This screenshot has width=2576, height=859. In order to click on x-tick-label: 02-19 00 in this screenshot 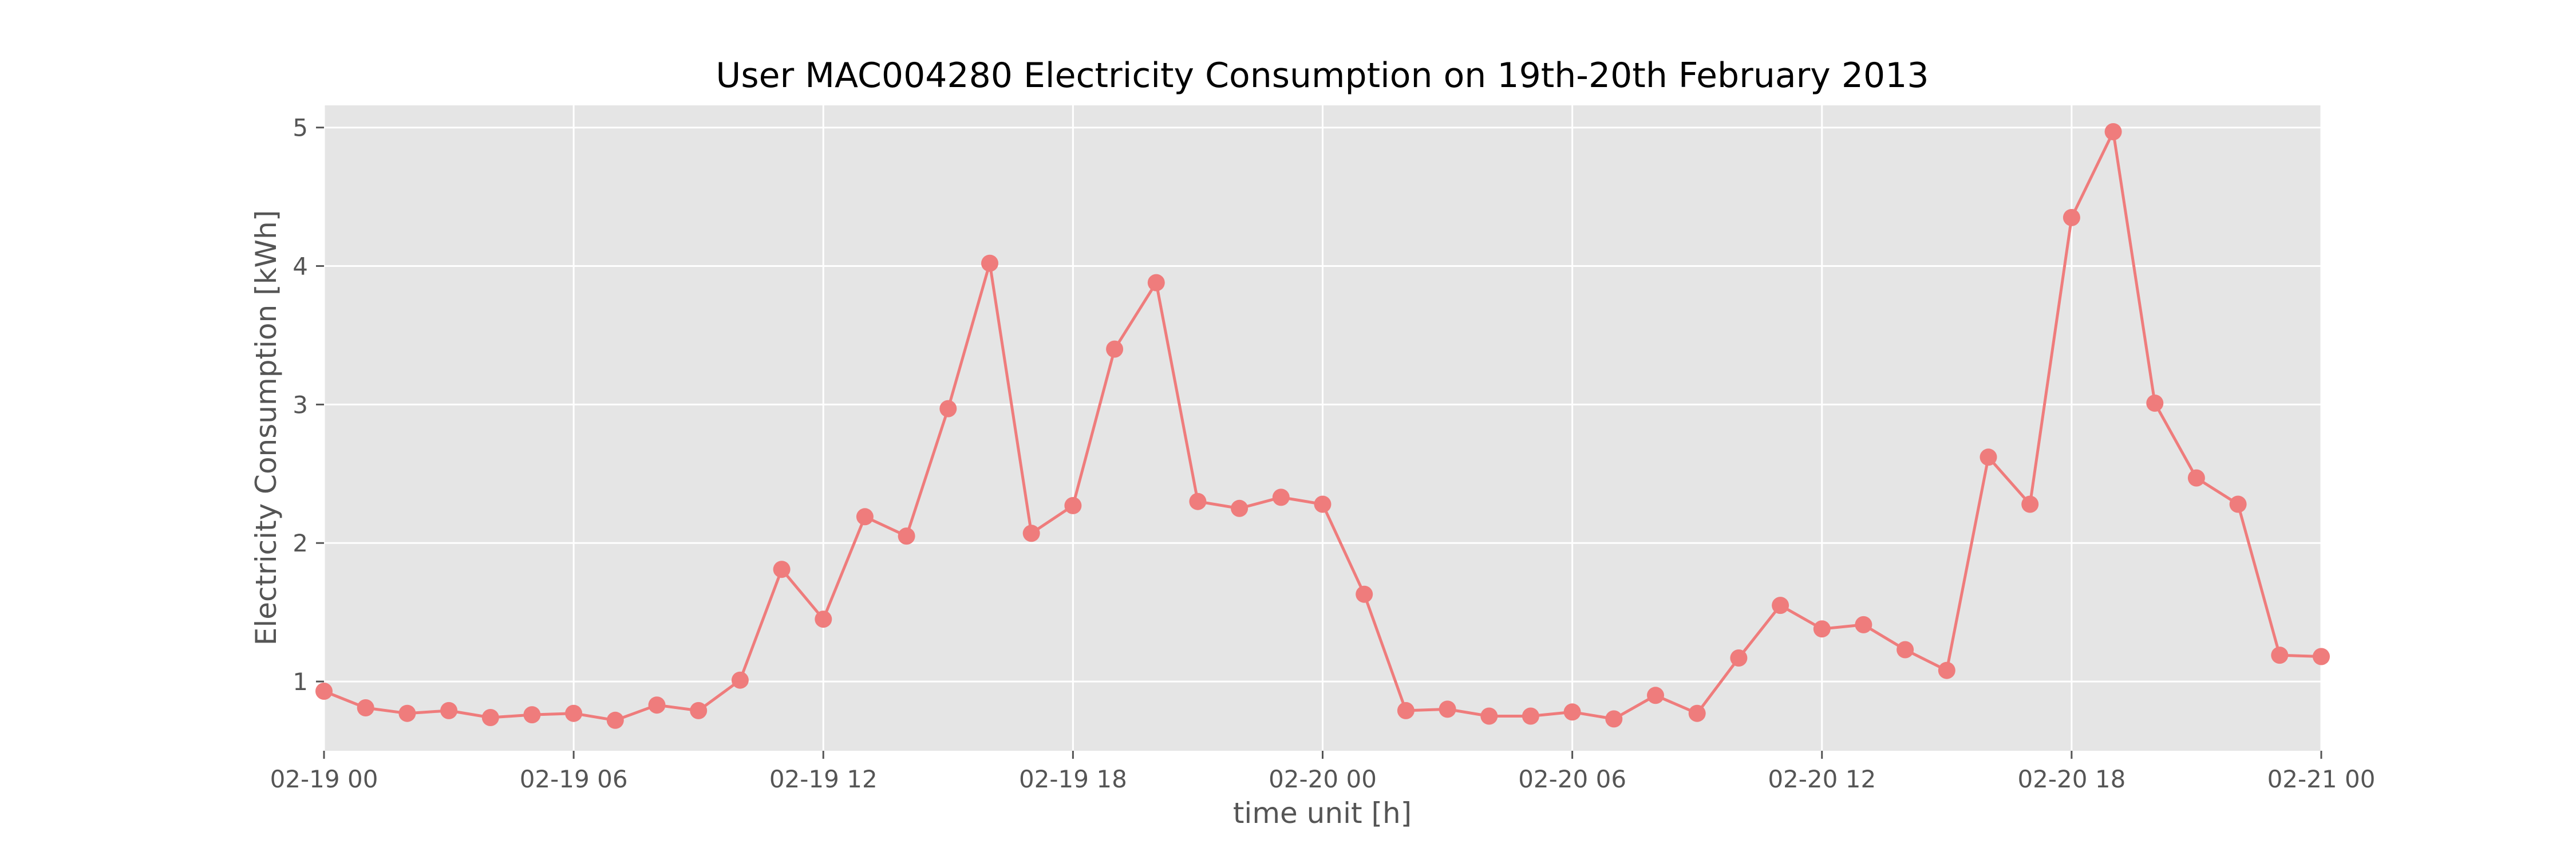, I will do `click(324, 779)`.